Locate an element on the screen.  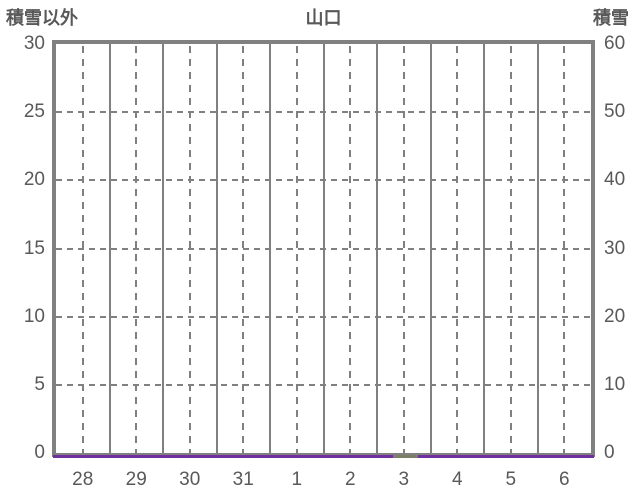
y-axis-tick-label-right: 60 is located at coordinates (615, 43).